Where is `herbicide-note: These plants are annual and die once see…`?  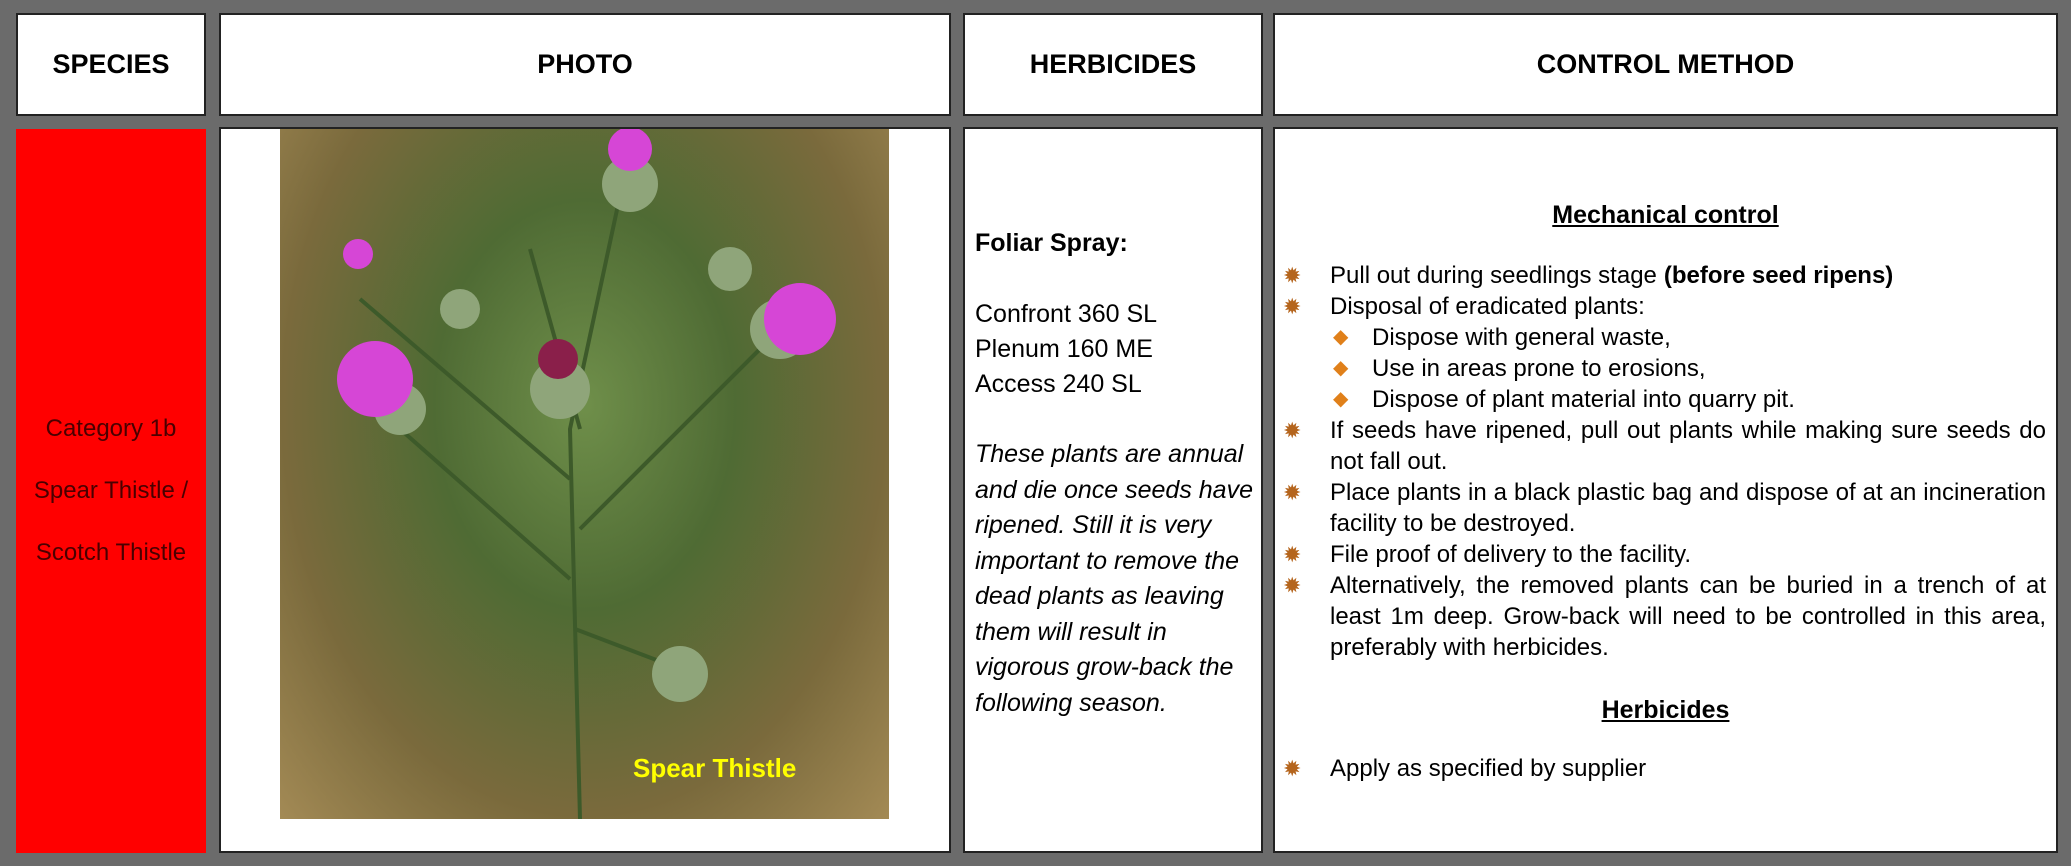
herbicide-note: These plants are annual and die once see… is located at coordinates (1114, 578).